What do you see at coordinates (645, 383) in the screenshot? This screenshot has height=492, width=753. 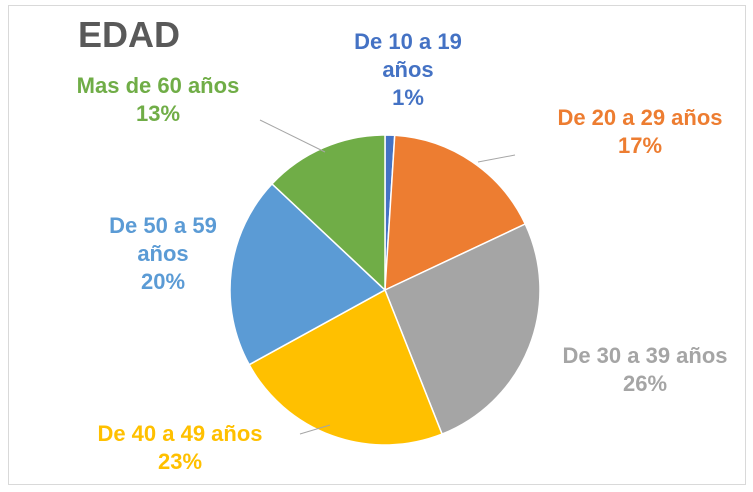 I see `label-value: 26%` at bounding box center [645, 383].